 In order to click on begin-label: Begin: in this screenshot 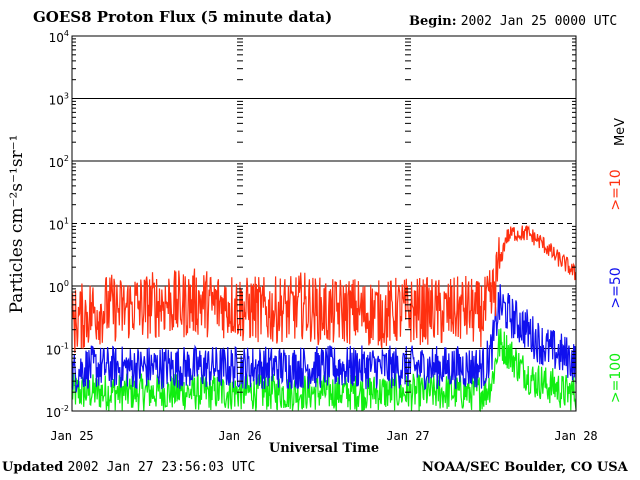, I will do `click(433, 21)`.